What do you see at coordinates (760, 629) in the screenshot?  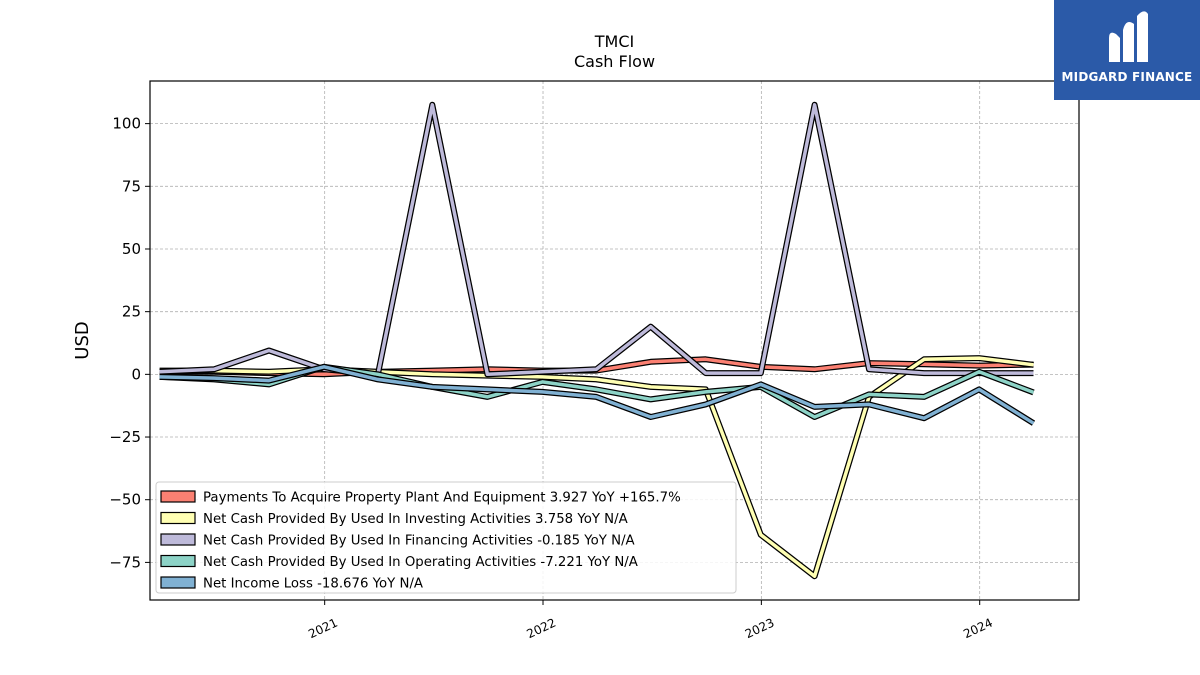 I see `x-tick-label: 2023` at bounding box center [760, 629].